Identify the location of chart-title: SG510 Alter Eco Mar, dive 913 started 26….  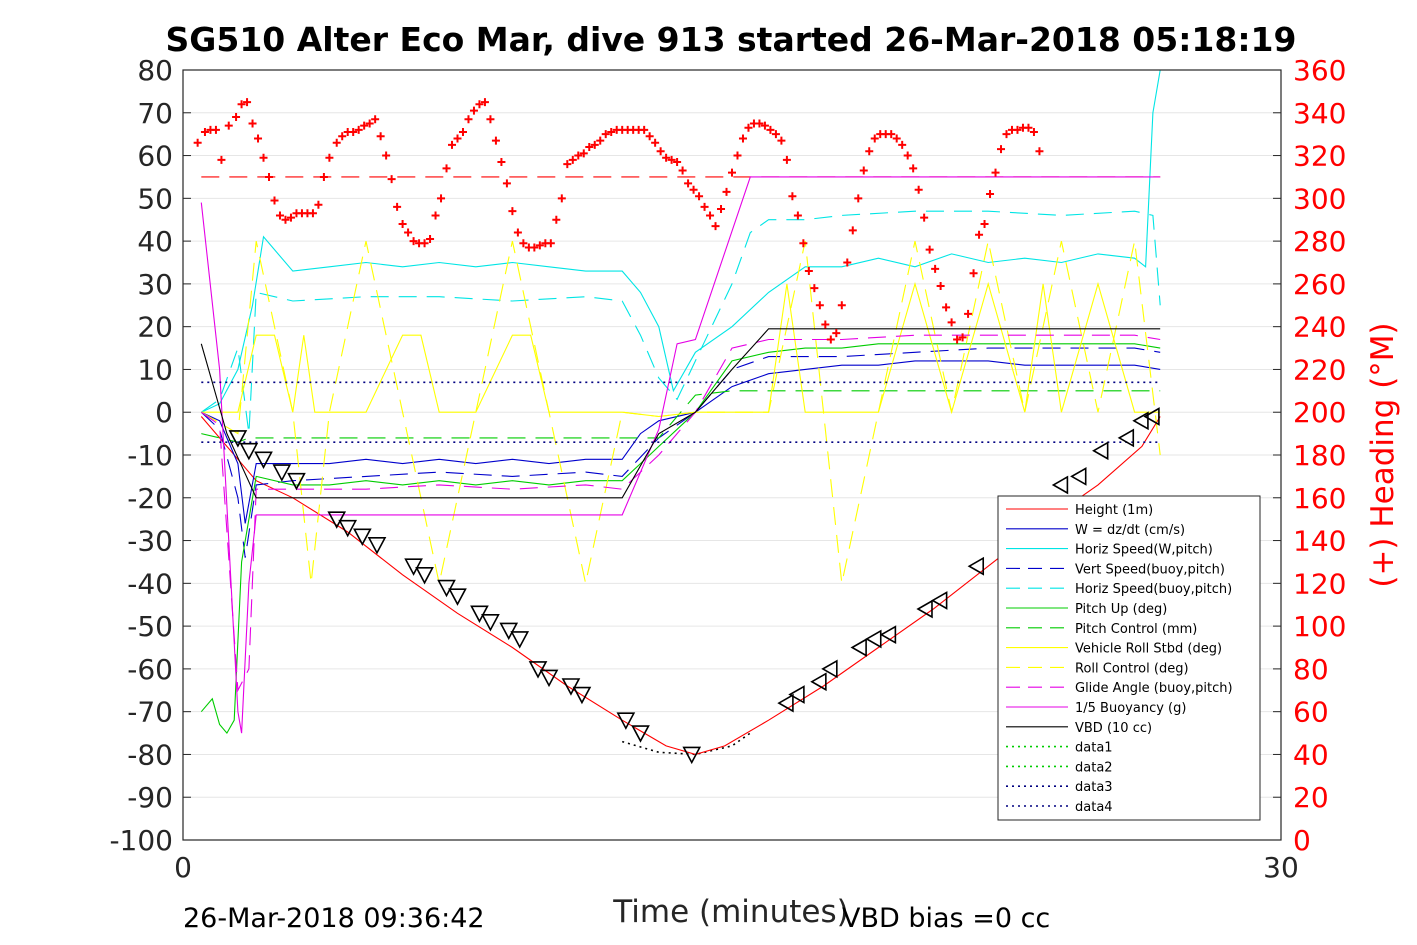
(731, 39).